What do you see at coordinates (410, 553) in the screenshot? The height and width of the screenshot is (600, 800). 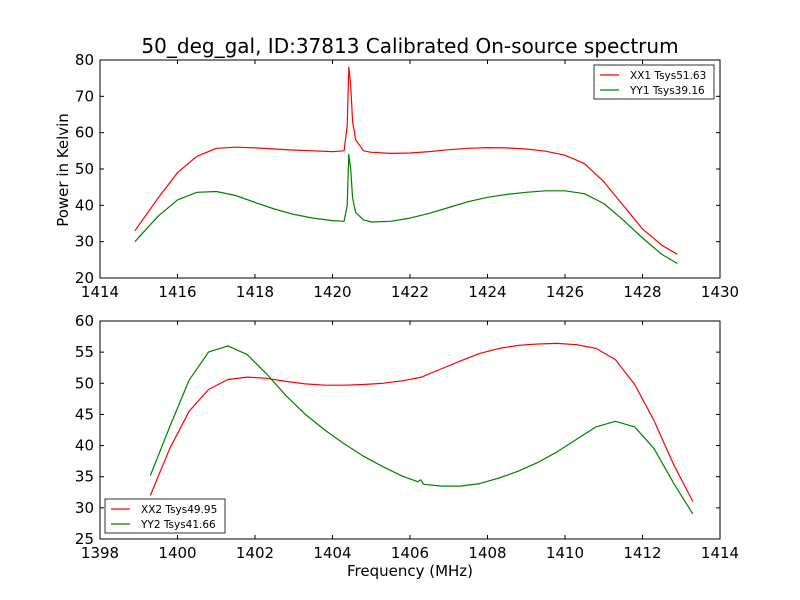 I see `x-tick-label: 1406` at bounding box center [410, 553].